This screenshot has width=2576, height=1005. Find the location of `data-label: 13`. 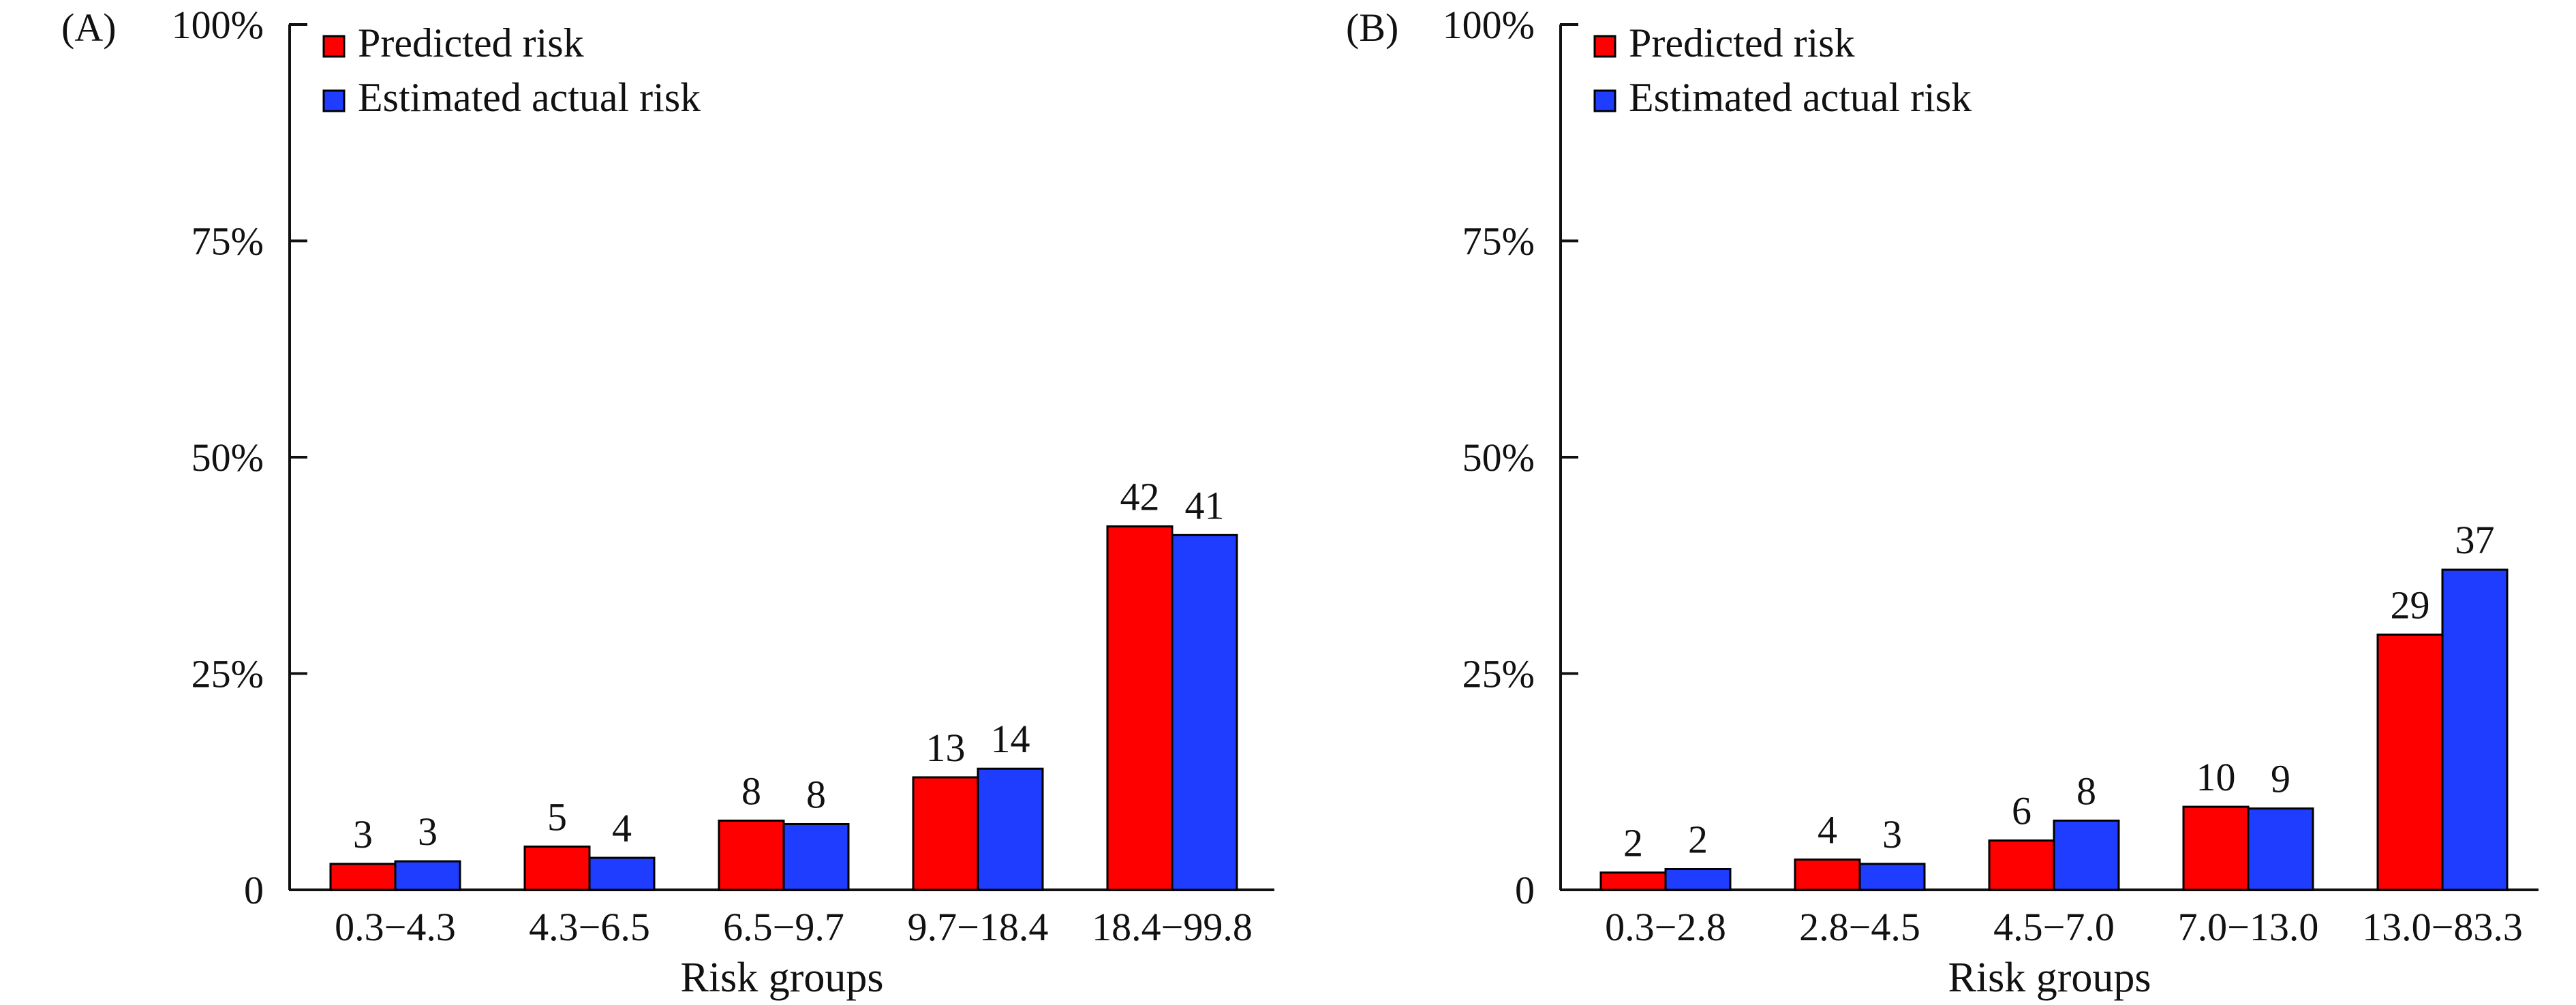

data-label: 13 is located at coordinates (946, 748).